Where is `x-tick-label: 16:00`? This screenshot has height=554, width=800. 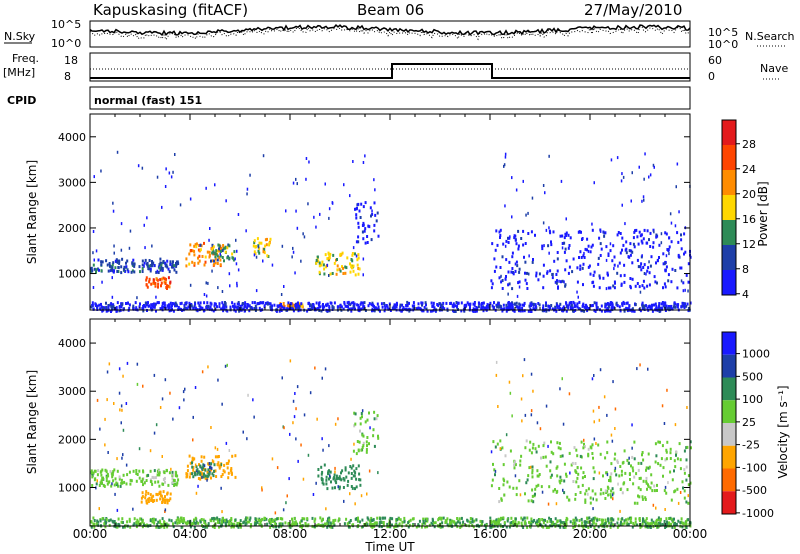
x-tick-label: 16:00 is located at coordinates (490, 534).